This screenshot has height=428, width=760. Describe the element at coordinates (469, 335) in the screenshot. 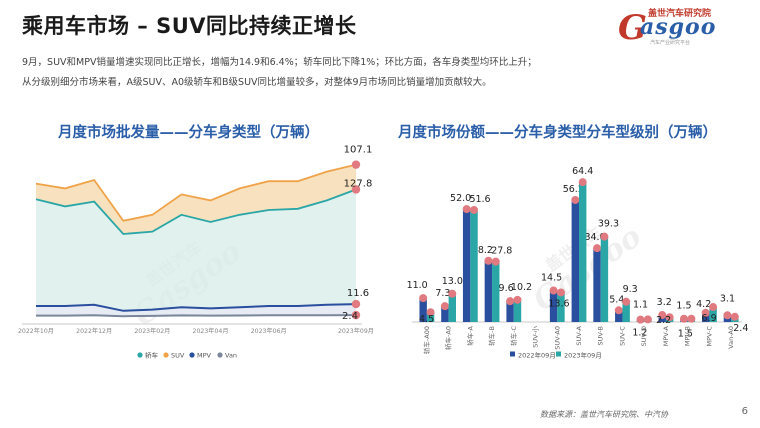

I see `bar-category-label: 轿车-A` at that location.